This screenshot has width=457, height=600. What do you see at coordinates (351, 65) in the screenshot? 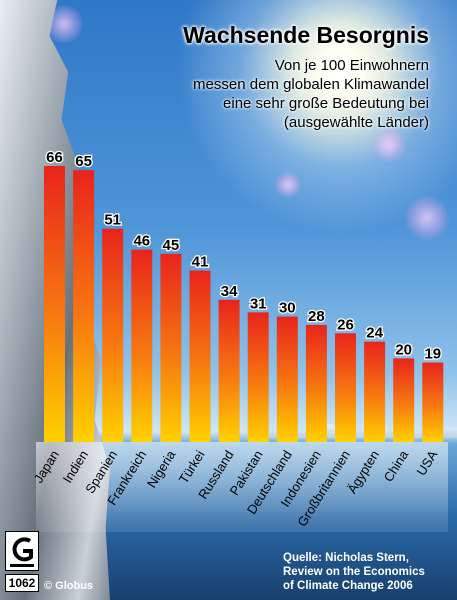
I see `subtitle-line-1: Von je 100 Einwohnern` at bounding box center [351, 65].